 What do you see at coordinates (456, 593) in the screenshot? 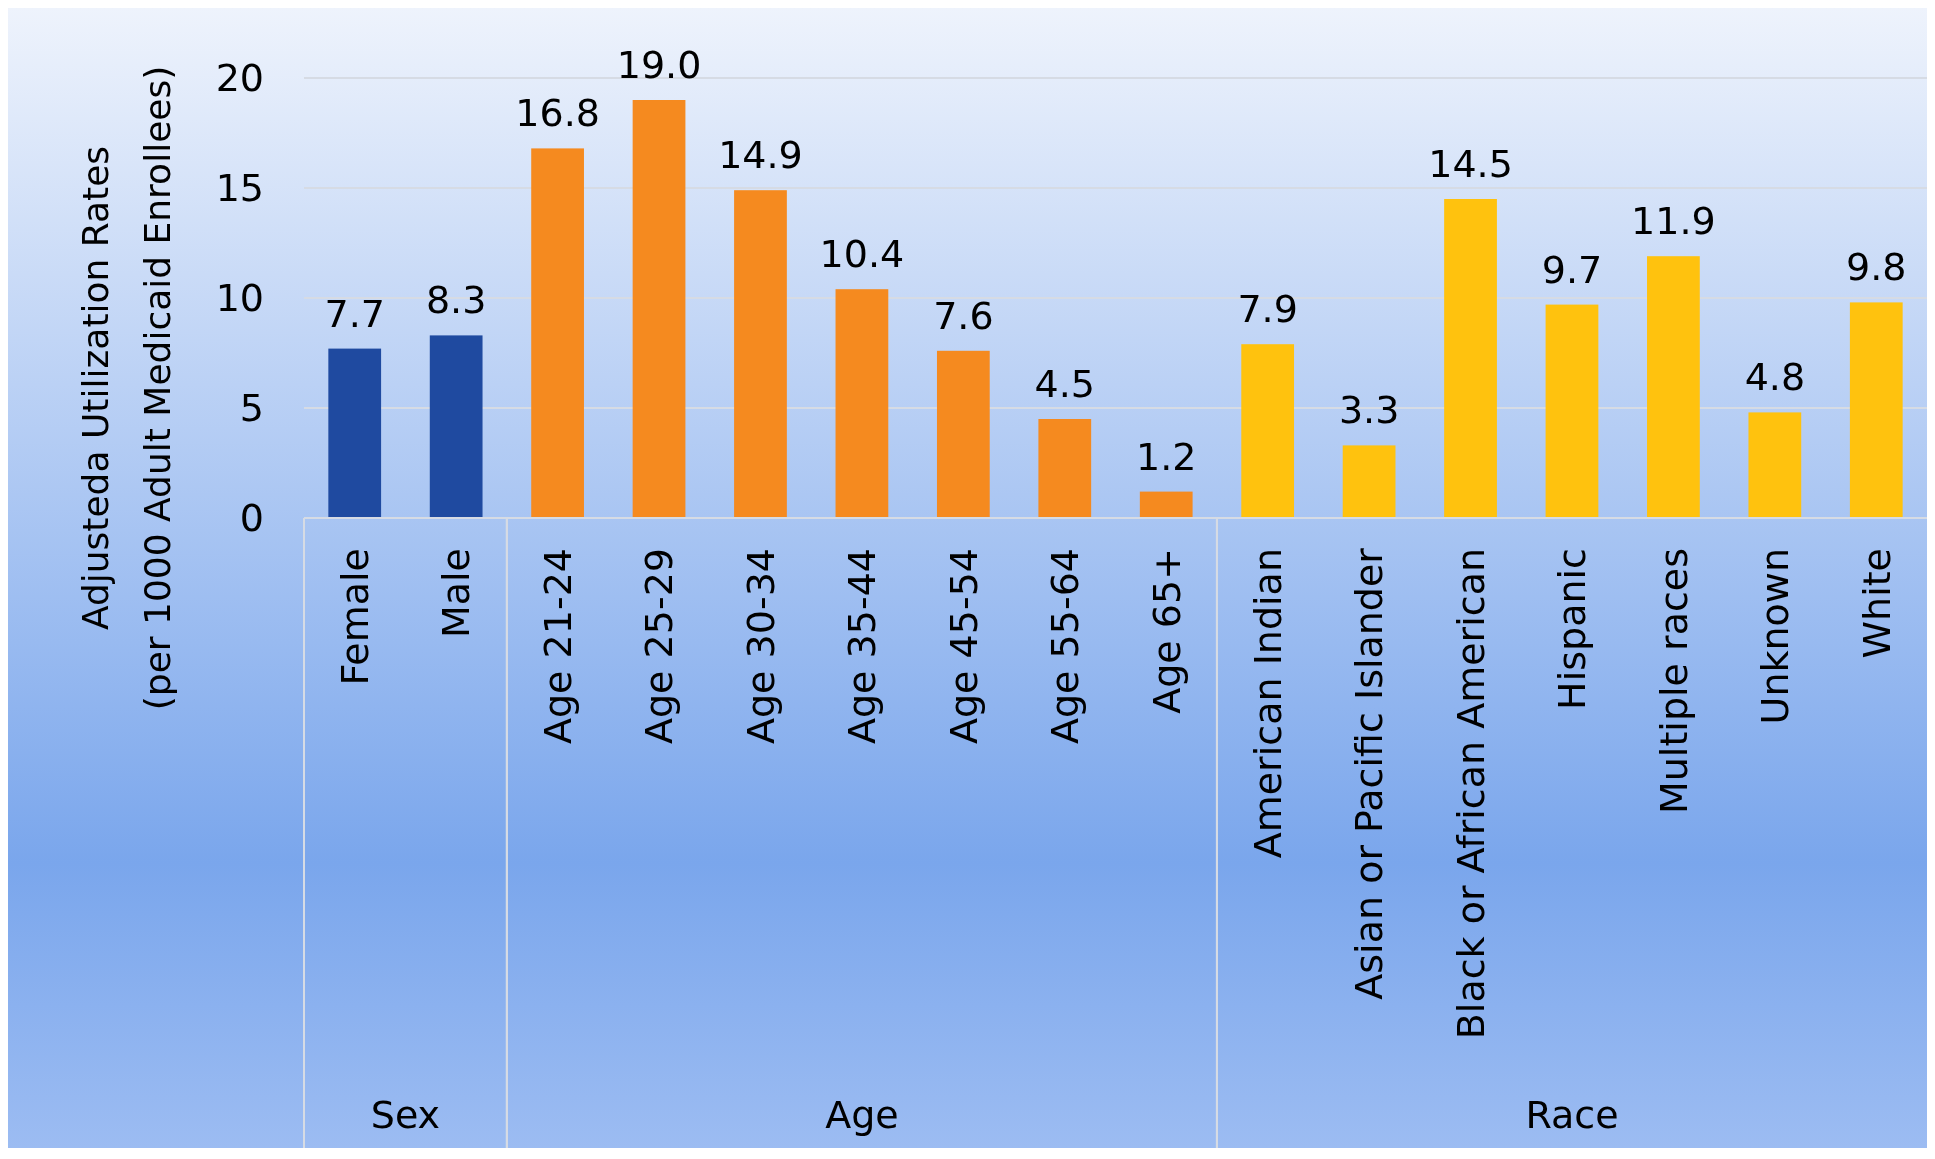
I see `x-tick-label: Male` at bounding box center [456, 593].